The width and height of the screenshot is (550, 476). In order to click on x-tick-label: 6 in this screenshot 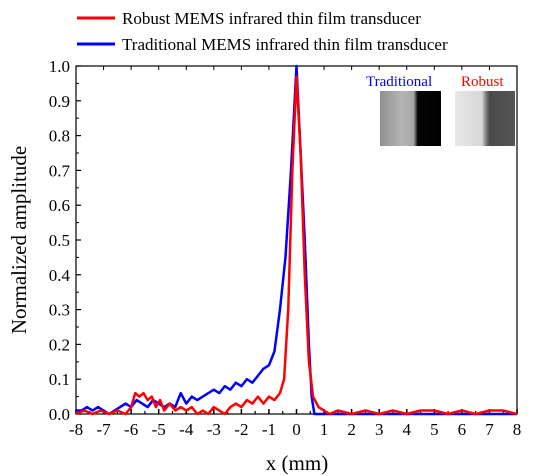, I will do `click(462, 429)`.